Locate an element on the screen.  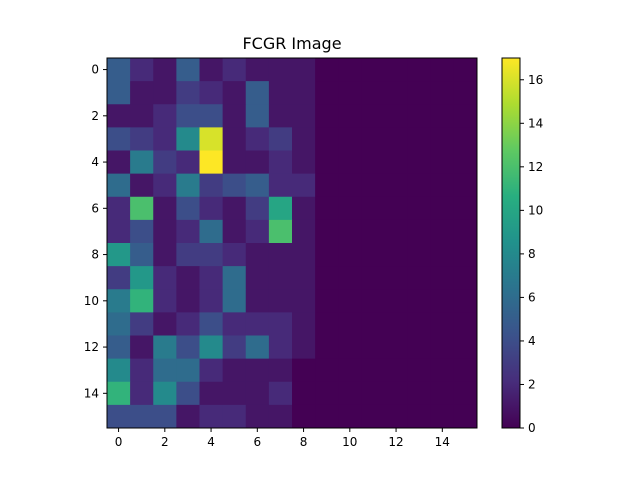
x-tick-label: 4 is located at coordinates (211, 442).